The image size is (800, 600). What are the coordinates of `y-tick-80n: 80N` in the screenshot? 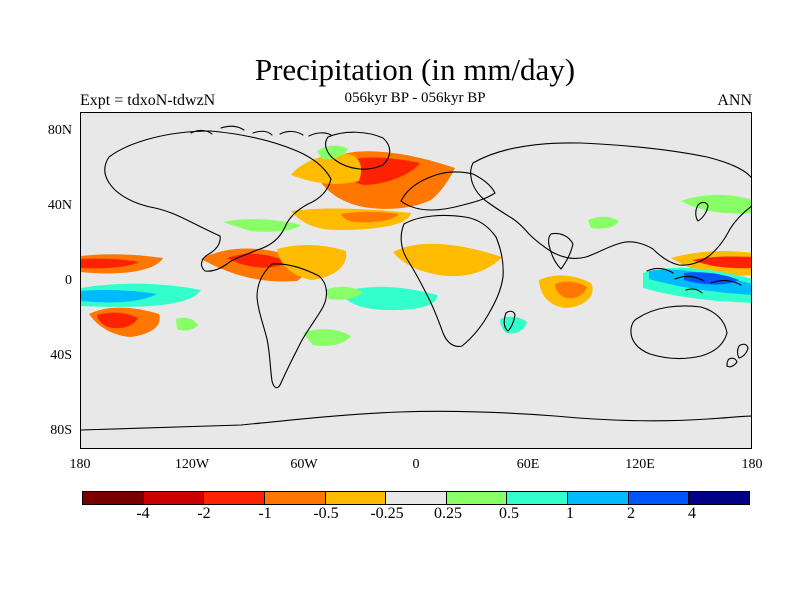 It's located at (59, 130).